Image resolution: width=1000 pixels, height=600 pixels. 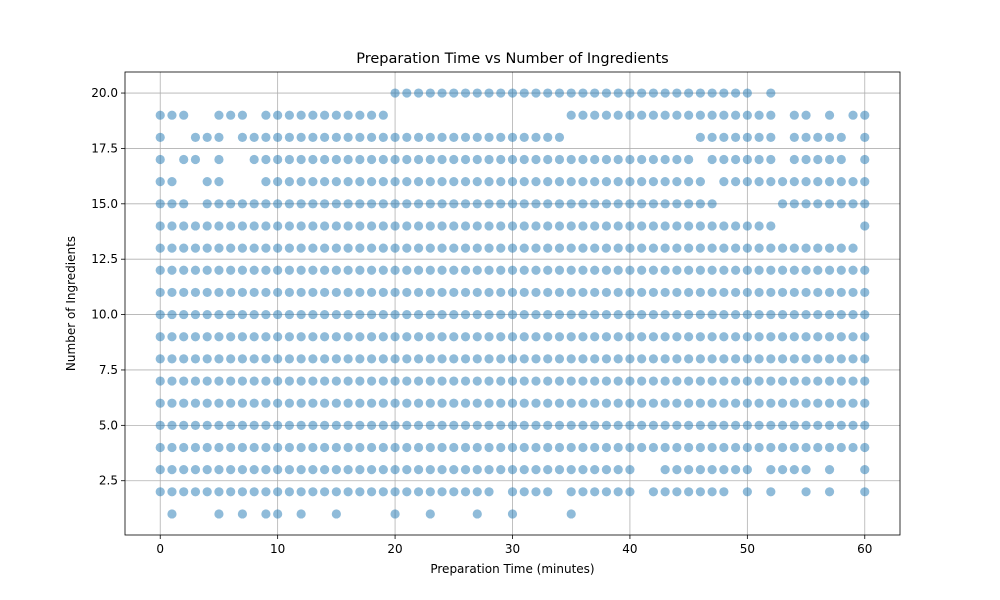 I want to click on y-tick-label: 10.0, so click(x=104, y=315).